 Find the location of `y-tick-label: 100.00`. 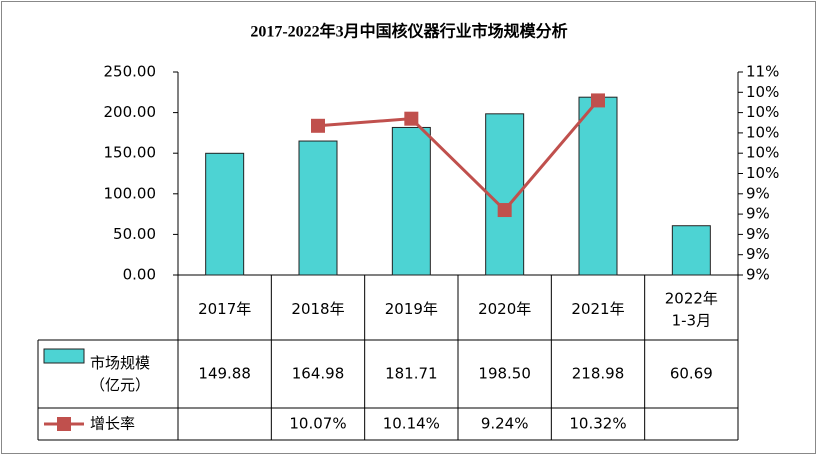

y-tick-label: 100.00 is located at coordinates (130, 193).